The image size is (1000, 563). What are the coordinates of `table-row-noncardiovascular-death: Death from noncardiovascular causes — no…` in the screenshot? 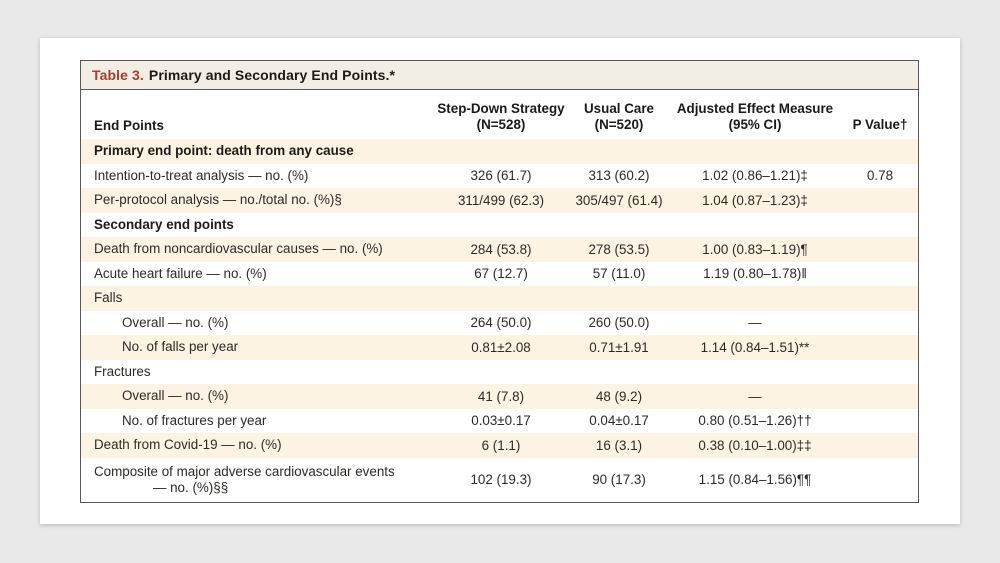 It's located at (499, 249).